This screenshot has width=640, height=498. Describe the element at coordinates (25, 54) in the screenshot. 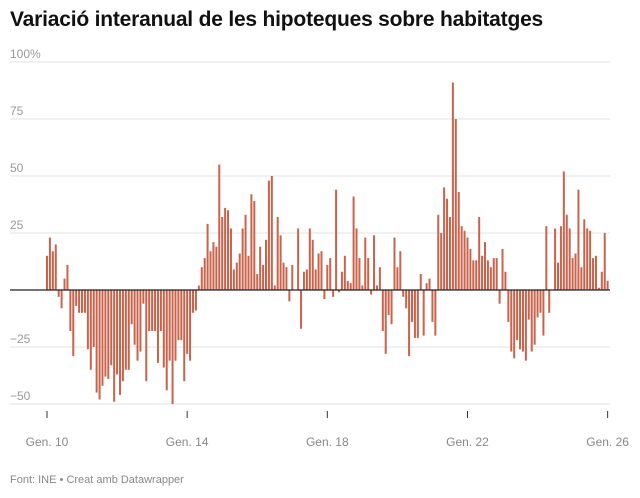

I see `y-tick-label: 100%` at that location.